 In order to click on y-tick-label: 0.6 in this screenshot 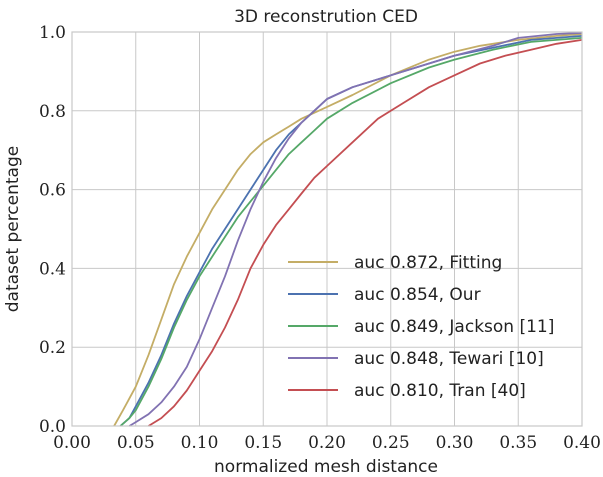, I will do `click(52, 191)`.